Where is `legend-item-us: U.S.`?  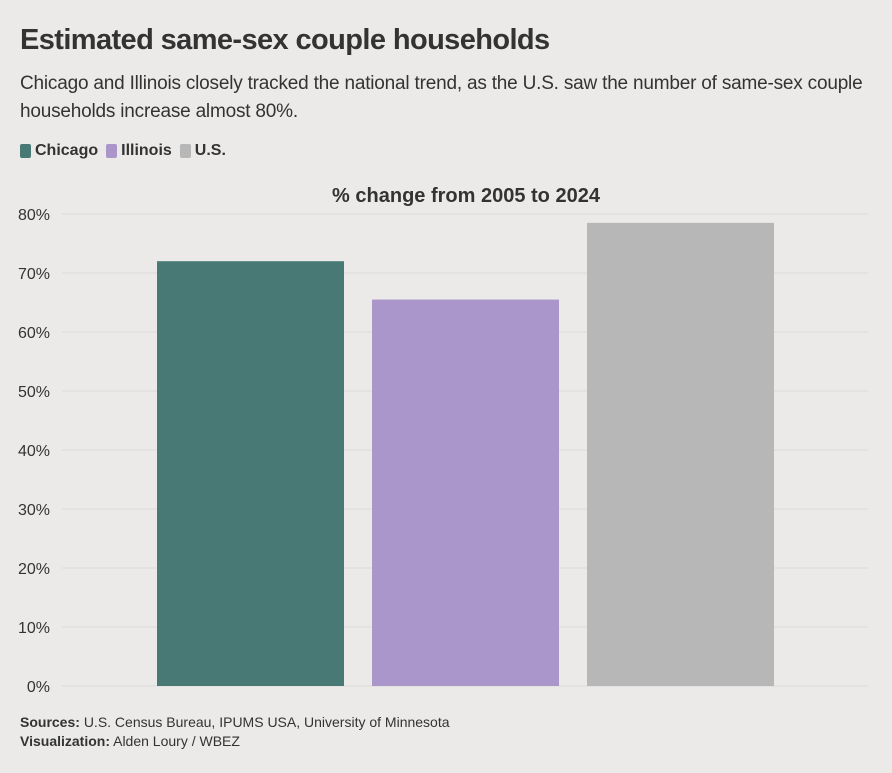 legend-item-us: U.S. is located at coordinates (202, 151).